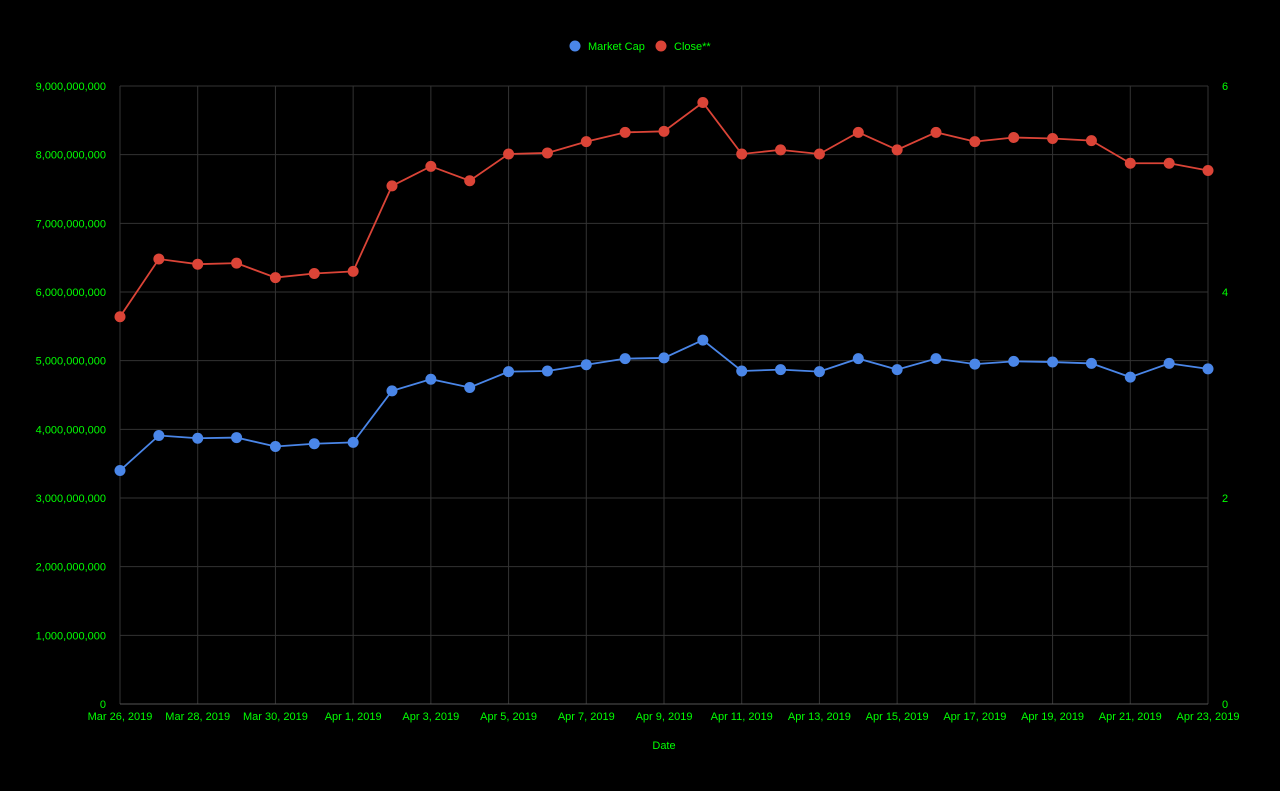 This screenshot has height=791, width=1280. I want to click on y-left-tick-label: 9,000,000,000, so click(71, 87).